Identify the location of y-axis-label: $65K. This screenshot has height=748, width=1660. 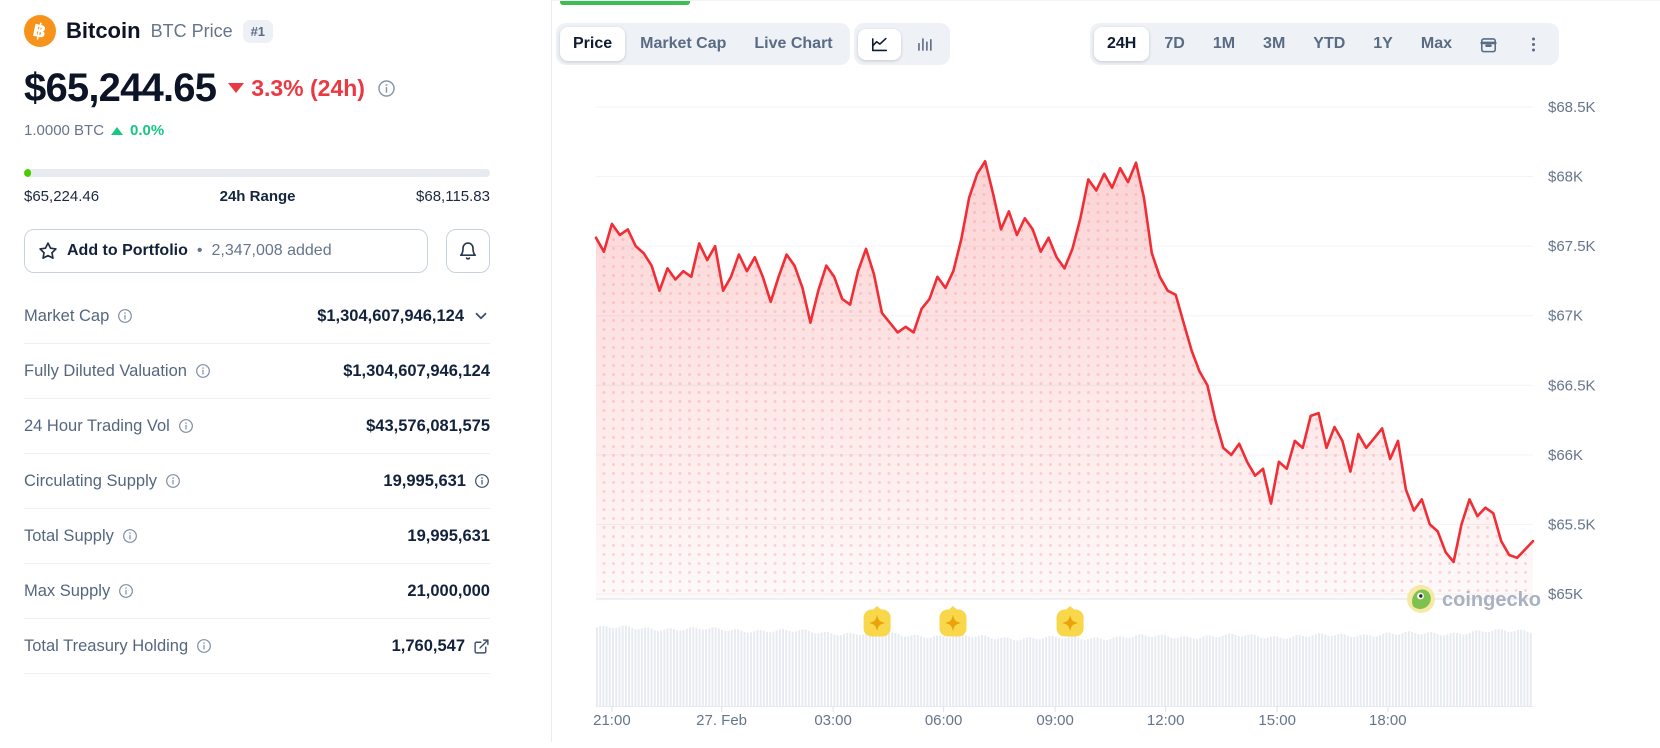
(1565, 594).